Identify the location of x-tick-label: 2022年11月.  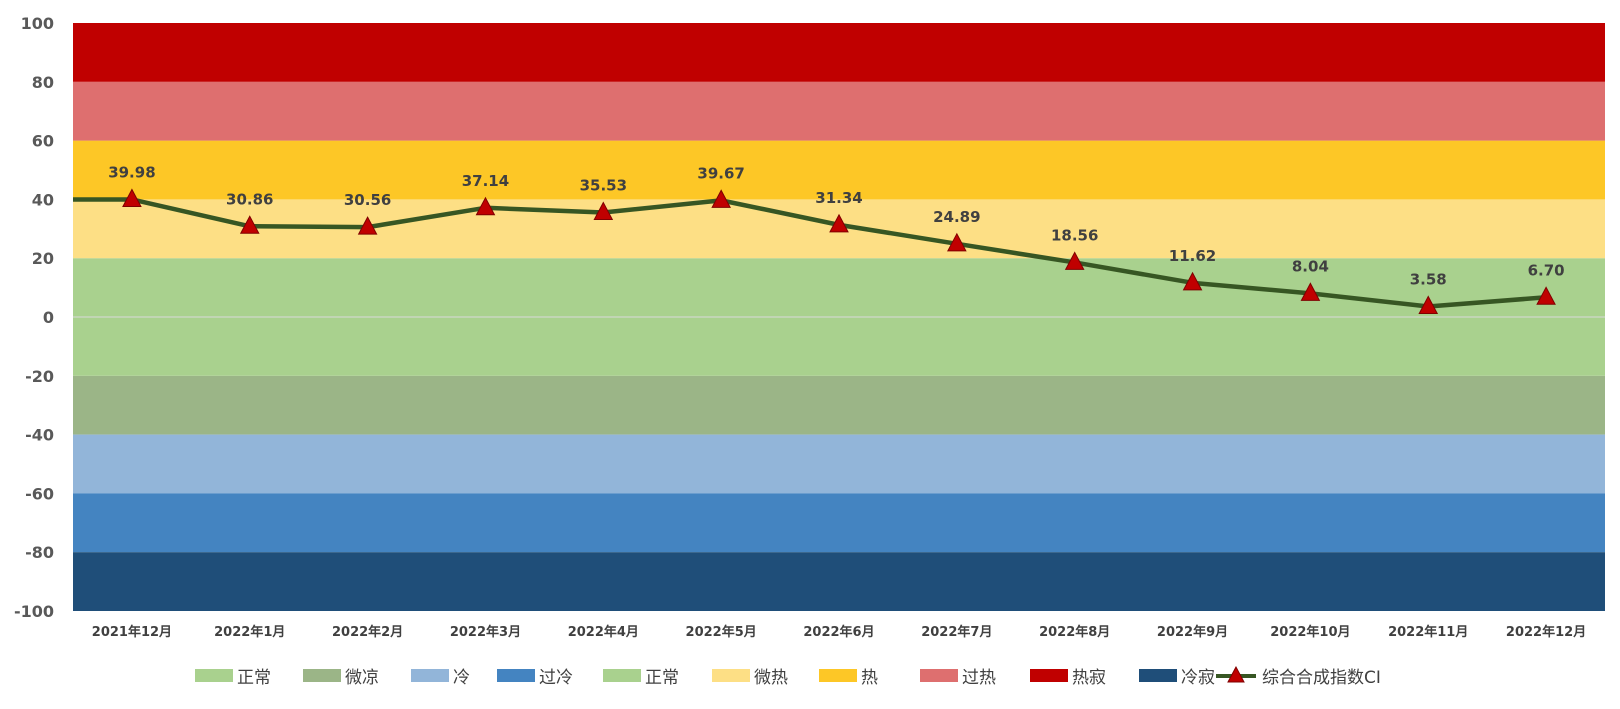
(1428, 632).